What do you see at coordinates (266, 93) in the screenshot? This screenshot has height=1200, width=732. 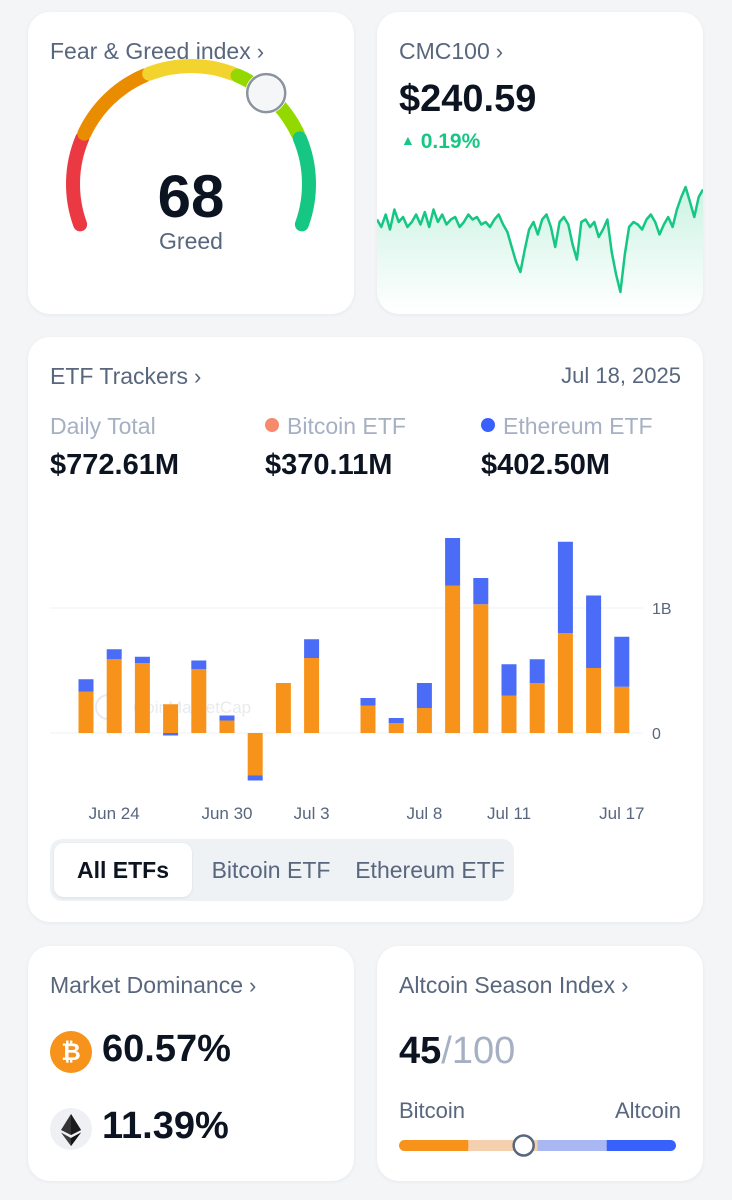 I see `gauge-indicator-ring` at bounding box center [266, 93].